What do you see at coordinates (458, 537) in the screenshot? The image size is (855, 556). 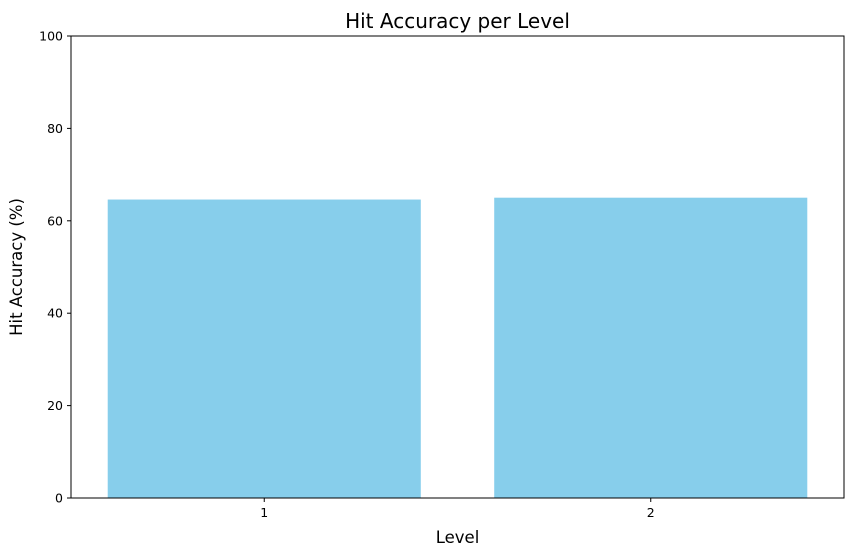 I see `x-axis-label: Level` at bounding box center [458, 537].